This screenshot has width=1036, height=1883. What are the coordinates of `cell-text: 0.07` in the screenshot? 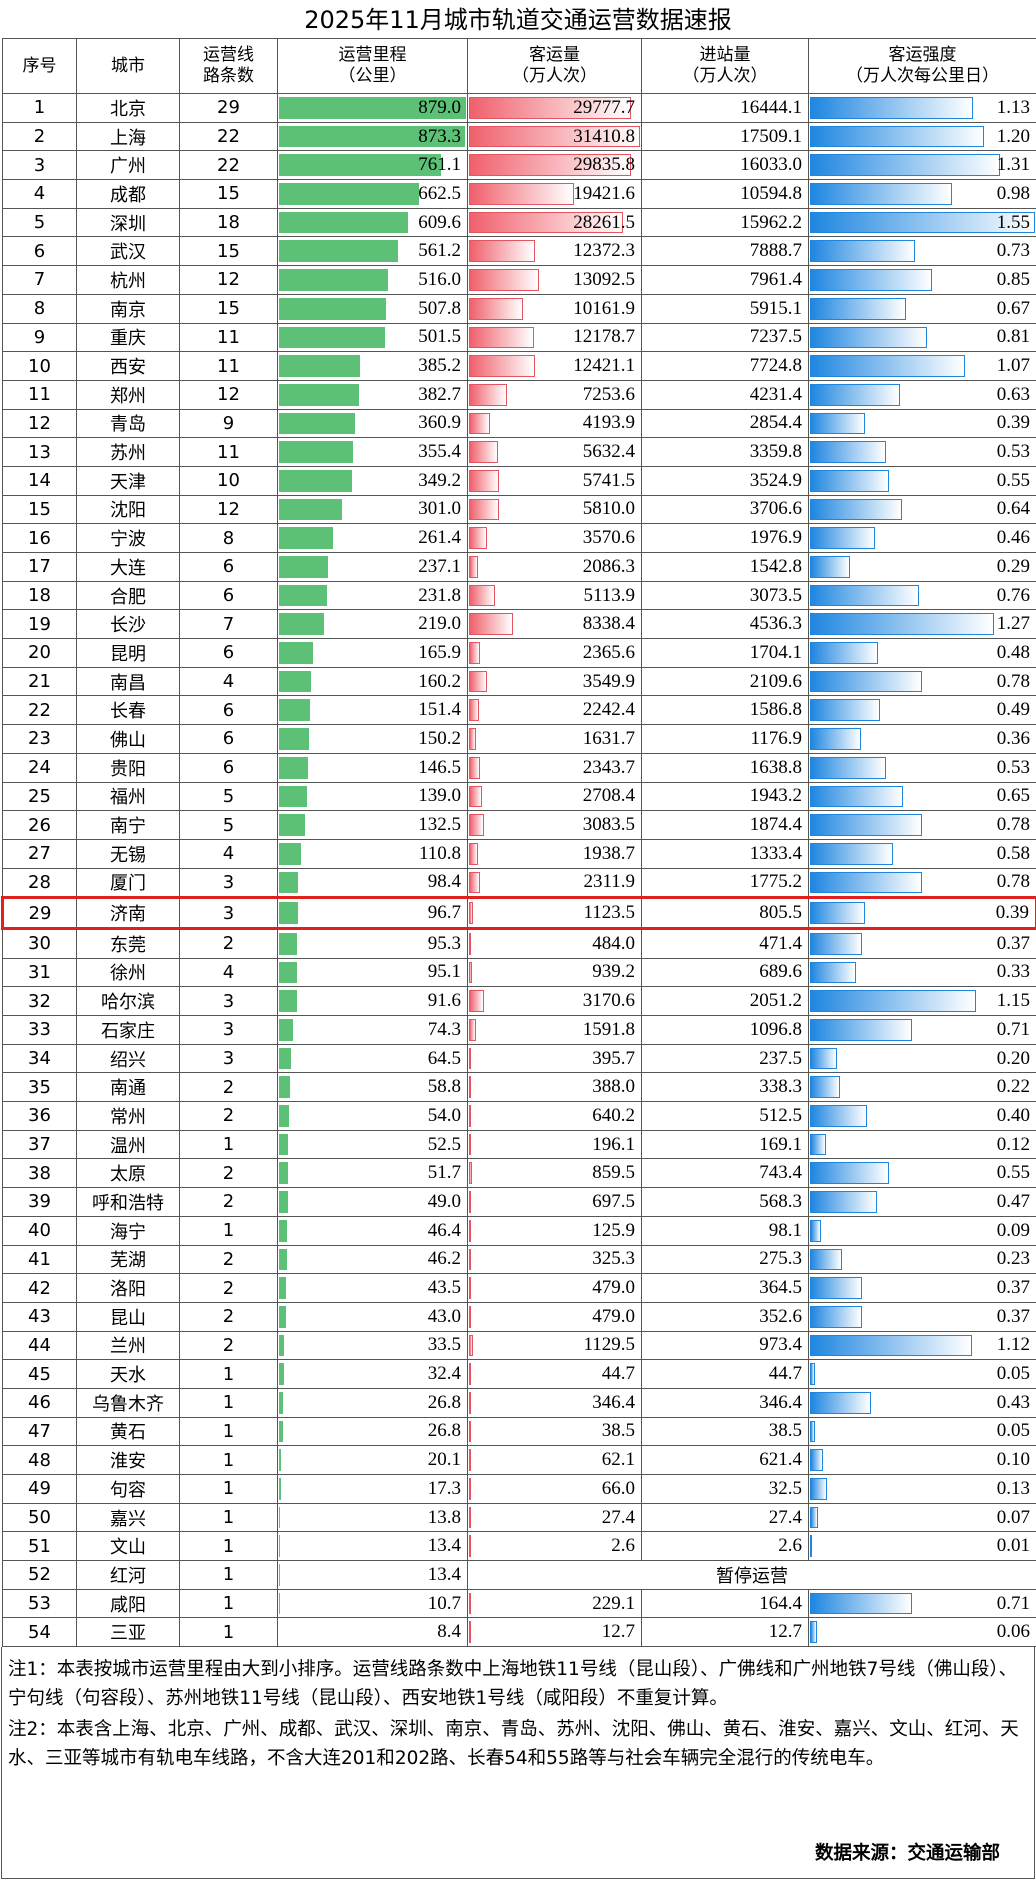 It's located at (1013, 1517).